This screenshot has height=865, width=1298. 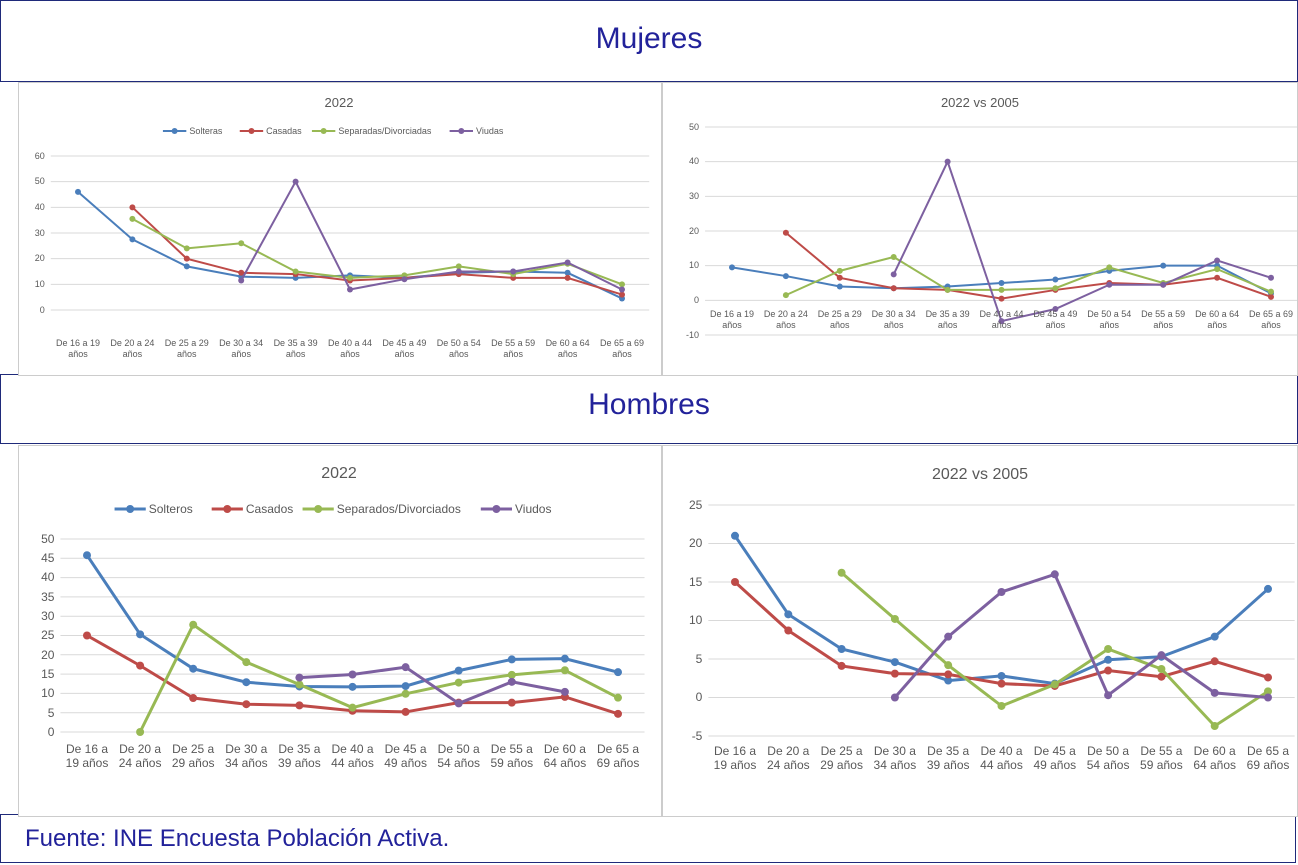 What do you see at coordinates (48, 673) in the screenshot?
I see `y-tick-label: 15` at bounding box center [48, 673].